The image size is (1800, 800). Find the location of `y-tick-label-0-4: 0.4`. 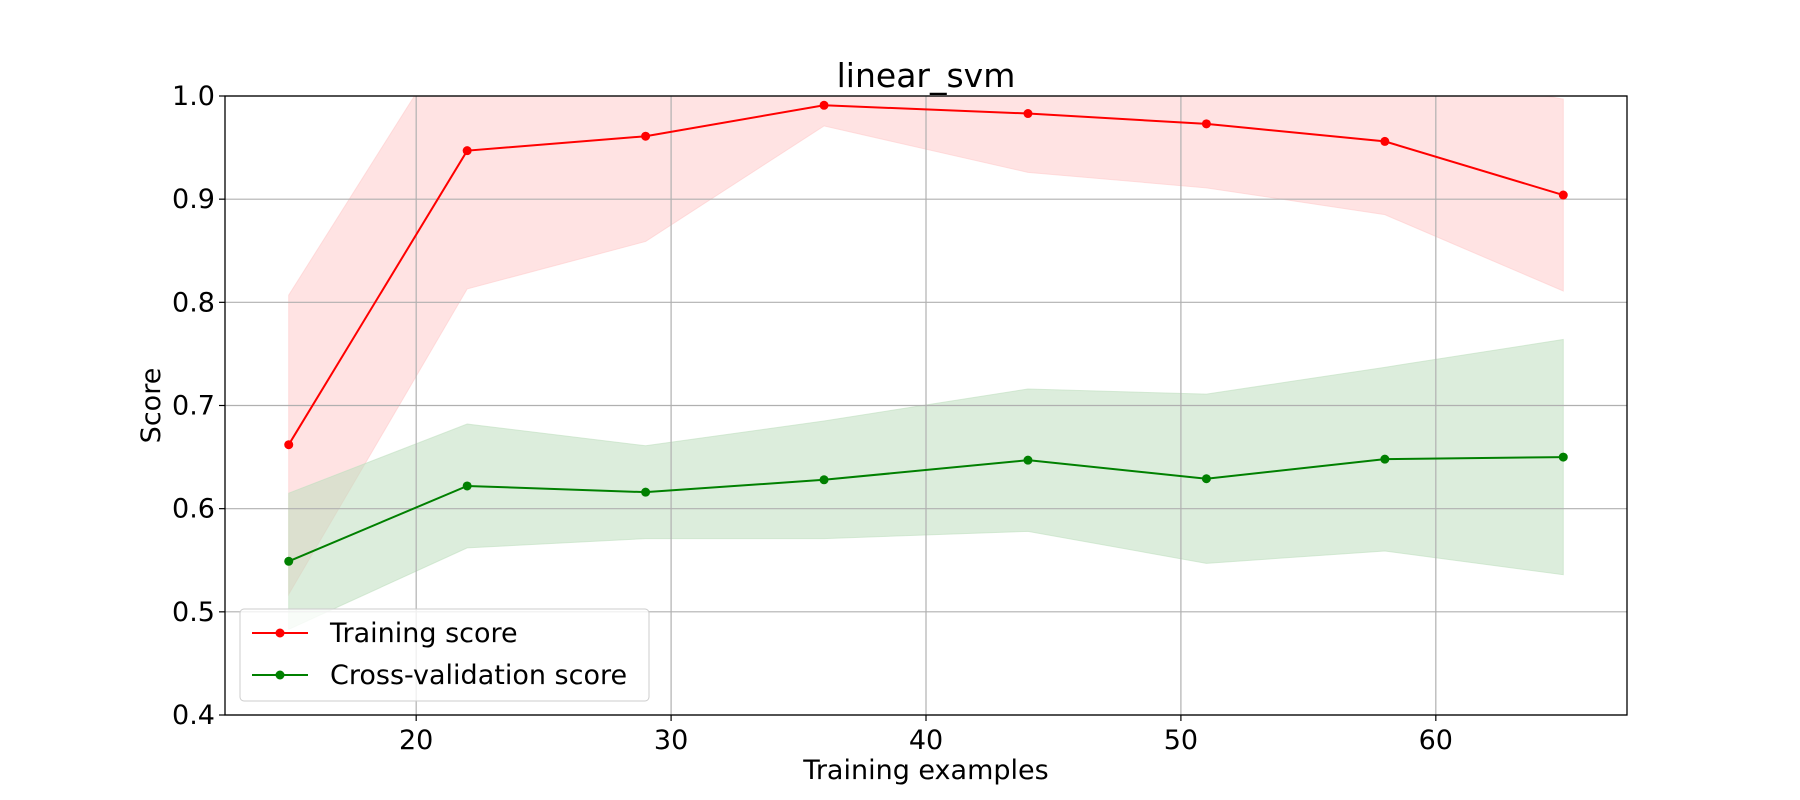

y-tick-label-0-4: 0.4 is located at coordinates (193, 715).